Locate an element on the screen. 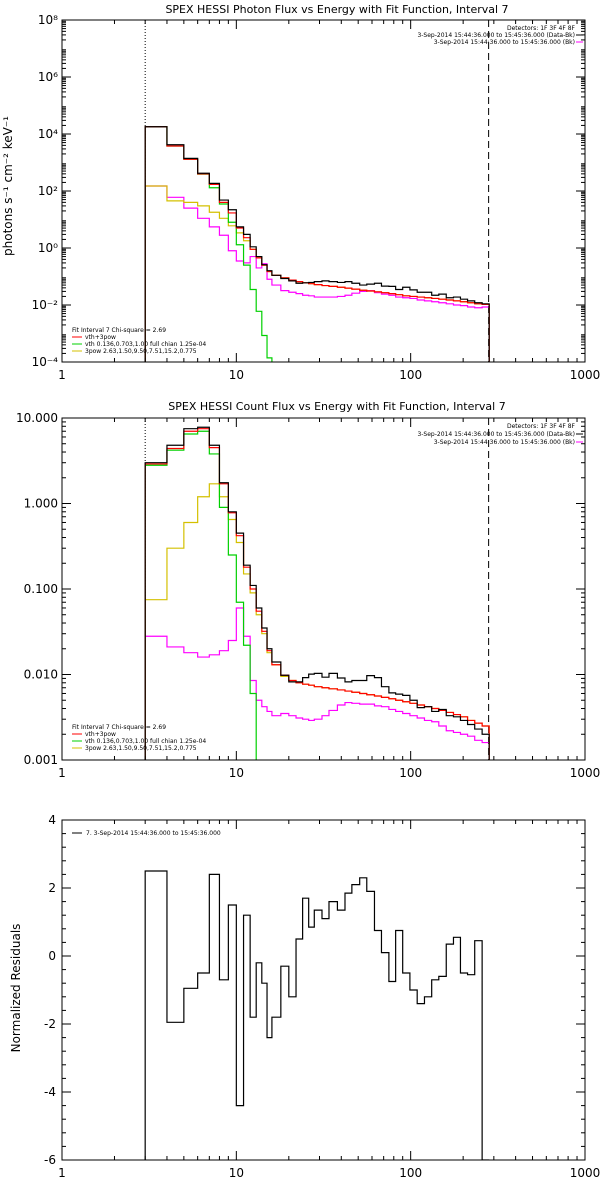  count-flux-detectors: Detectors: 1F 3F 4F 8F is located at coordinates (541, 426).